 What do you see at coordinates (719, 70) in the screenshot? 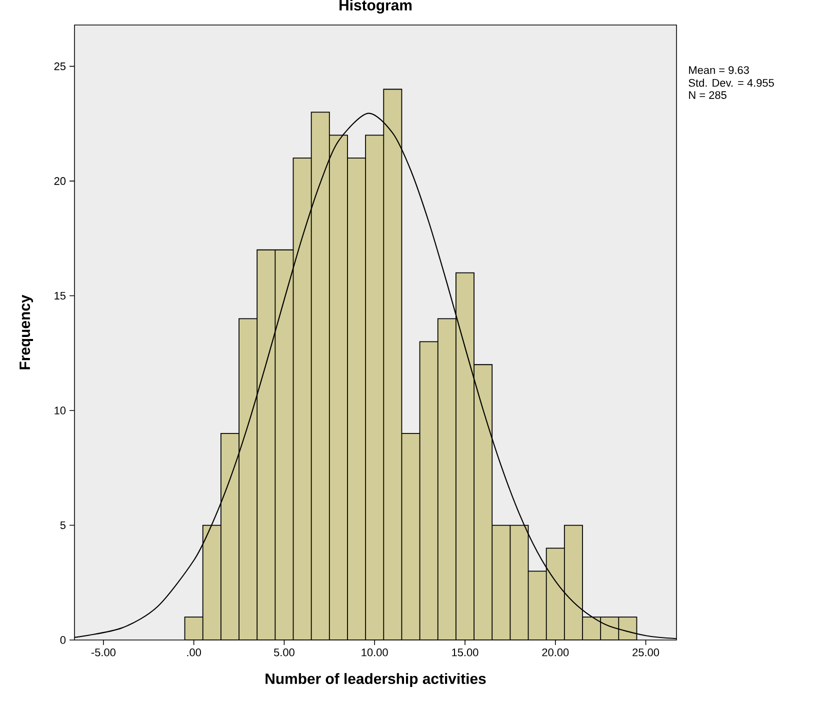
I see `text: Mean = 9.63` at bounding box center [719, 70].